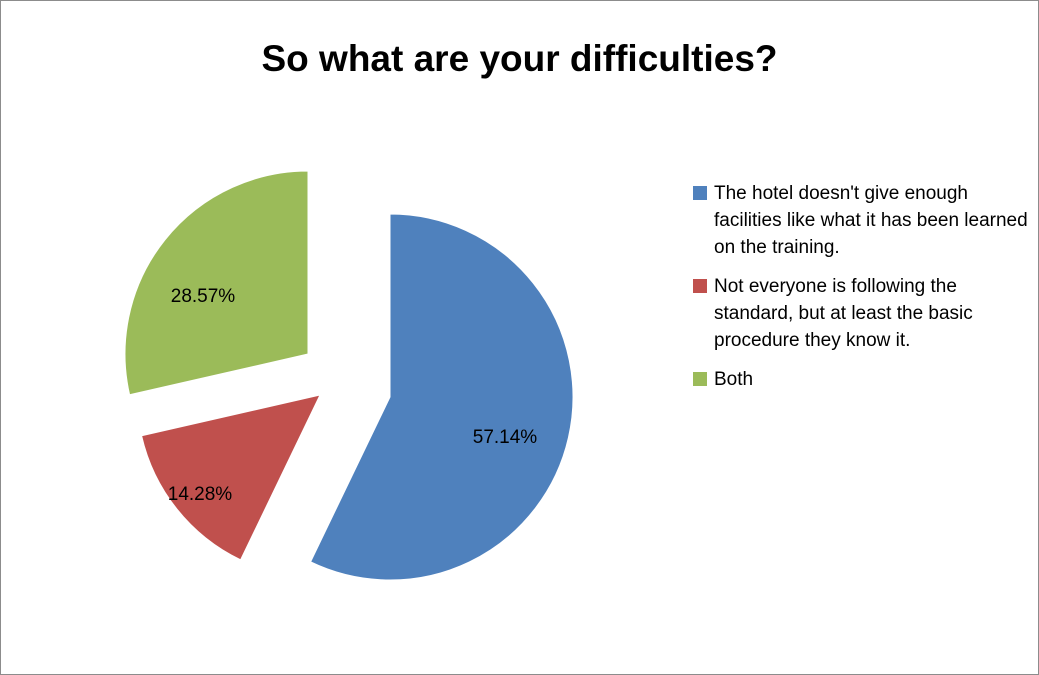 This screenshot has width=1039, height=675. Describe the element at coordinates (200, 494) in the screenshot. I see `slice-data-label: 14.28%` at that location.